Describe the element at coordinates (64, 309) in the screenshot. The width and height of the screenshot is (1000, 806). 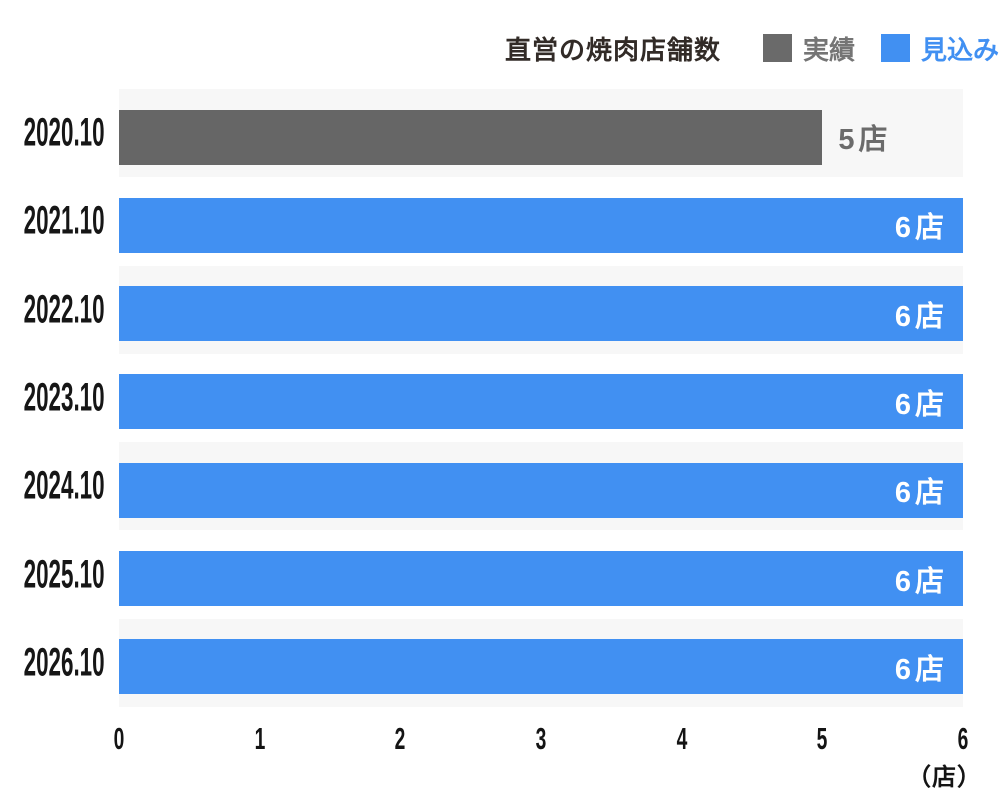
I see `y-axis-label: 2022.10` at that location.